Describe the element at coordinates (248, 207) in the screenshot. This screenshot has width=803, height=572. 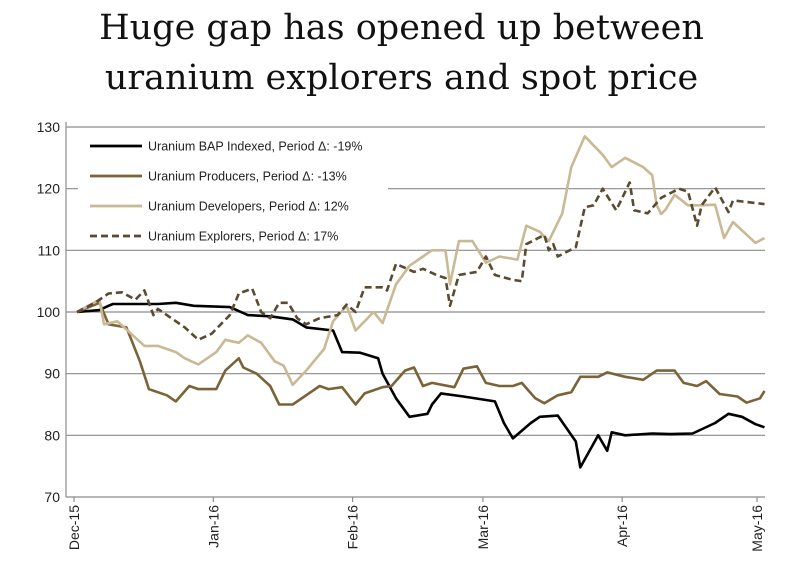
I see `legend-label-3: Uranium Developers, Period Δ: 12%` at that location.